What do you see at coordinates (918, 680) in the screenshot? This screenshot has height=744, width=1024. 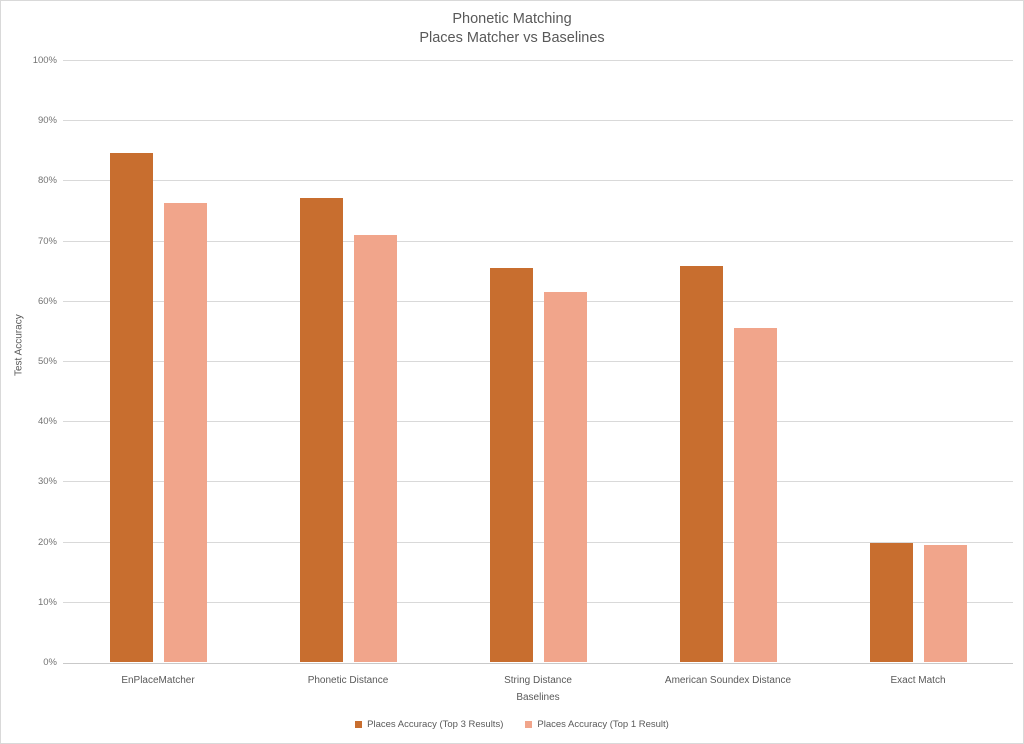 I see `x-category-label-exact-match: Exact Match` at bounding box center [918, 680].